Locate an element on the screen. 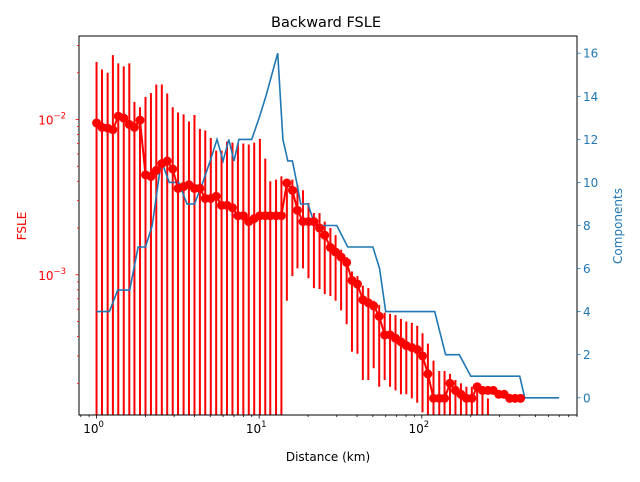 This screenshot has height=482, width=640. x-tick-exponent: 1 is located at coordinates (263, 425).